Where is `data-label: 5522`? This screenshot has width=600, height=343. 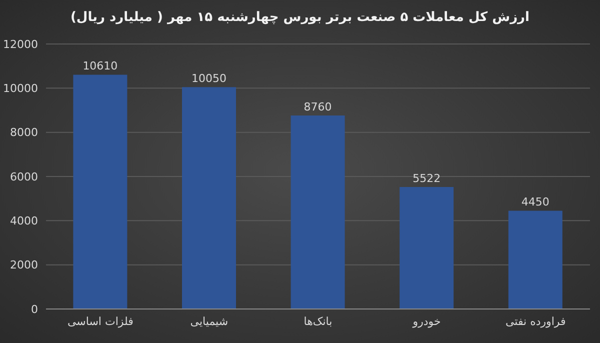
data-label: 5522 is located at coordinates (426, 179).